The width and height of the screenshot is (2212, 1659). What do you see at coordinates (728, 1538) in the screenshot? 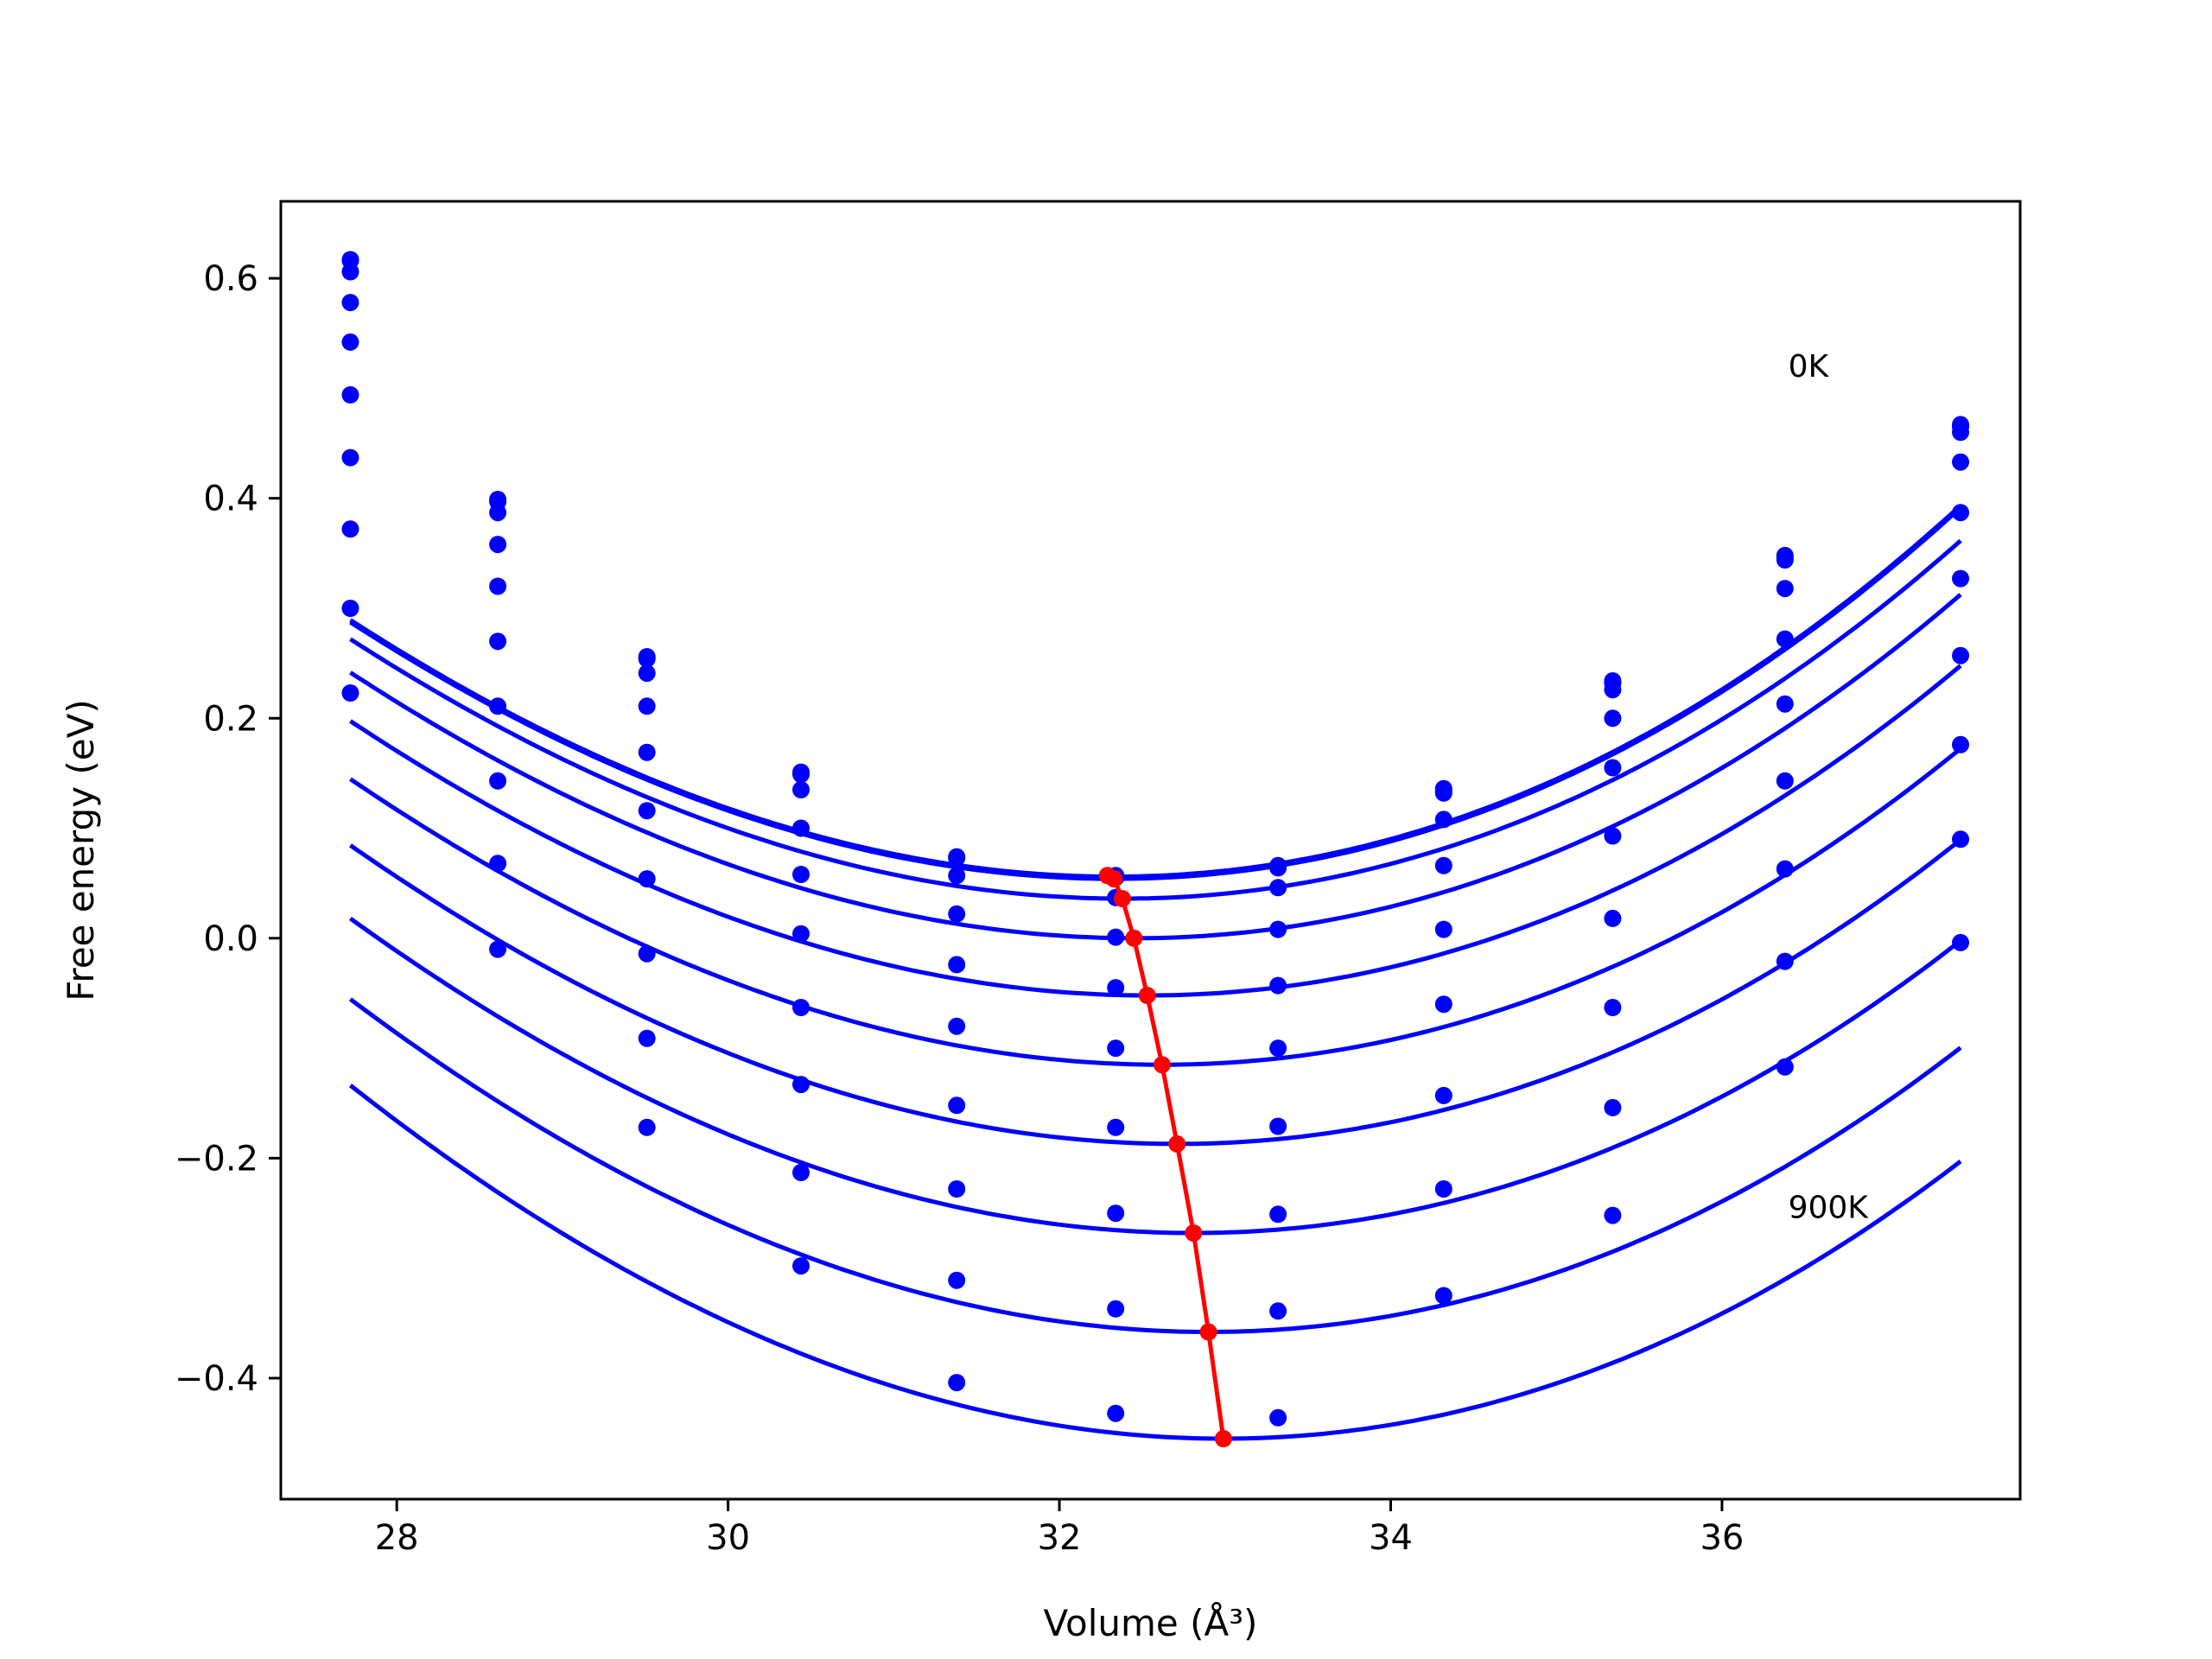
I see `x-tick-label: 30` at bounding box center [728, 1538].